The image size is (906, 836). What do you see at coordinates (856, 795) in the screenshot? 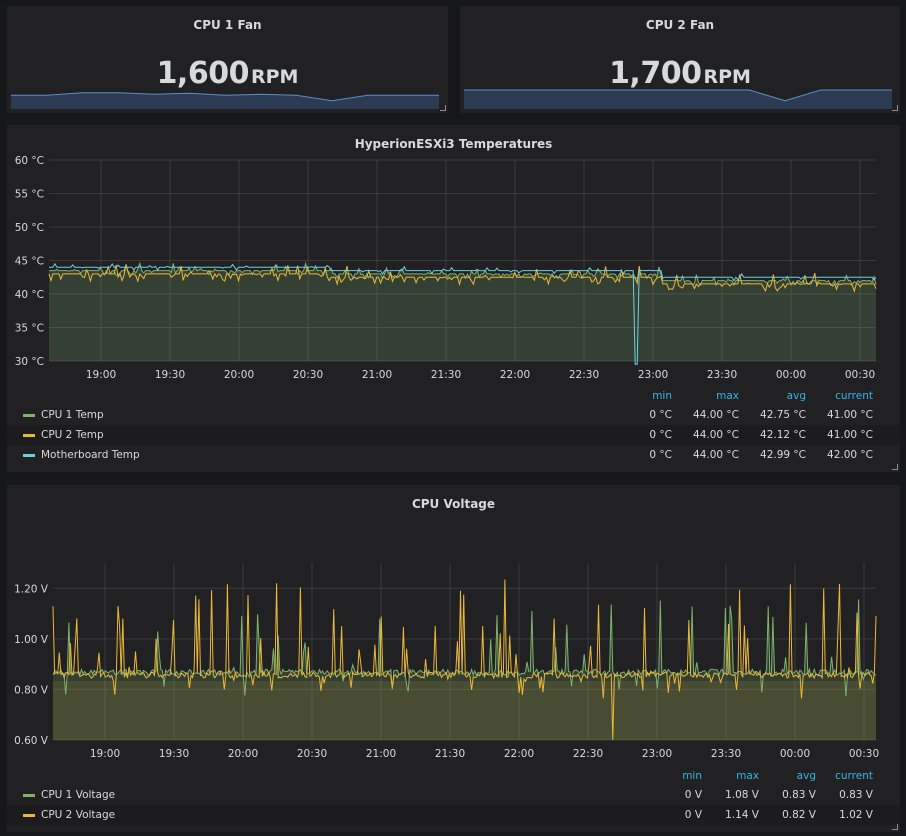
I see `series-current: 0.83 V` at bounding box center [856, 795].